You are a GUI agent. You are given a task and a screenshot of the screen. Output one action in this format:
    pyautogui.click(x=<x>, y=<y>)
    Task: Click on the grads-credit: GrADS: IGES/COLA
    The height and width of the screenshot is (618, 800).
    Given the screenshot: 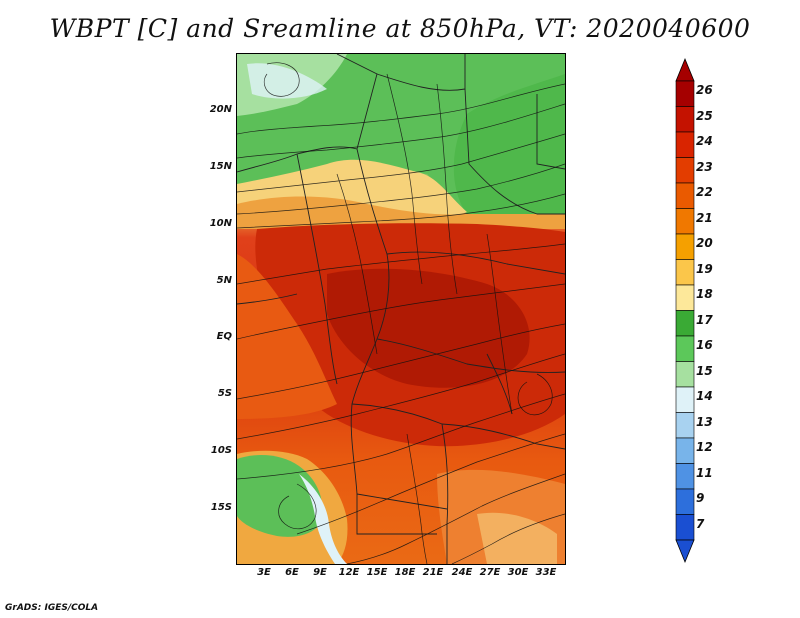 What is the action you would take?
    pyautogui.click(x=52, y=608)
    